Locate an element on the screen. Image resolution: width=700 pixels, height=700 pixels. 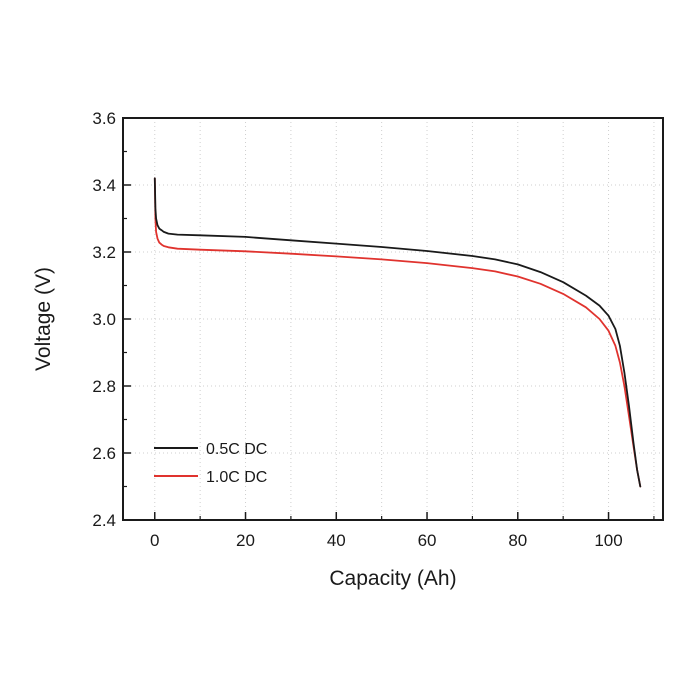
legend-label-1-0c-dc: 1.0C DC is located at coordinates (236, 477).